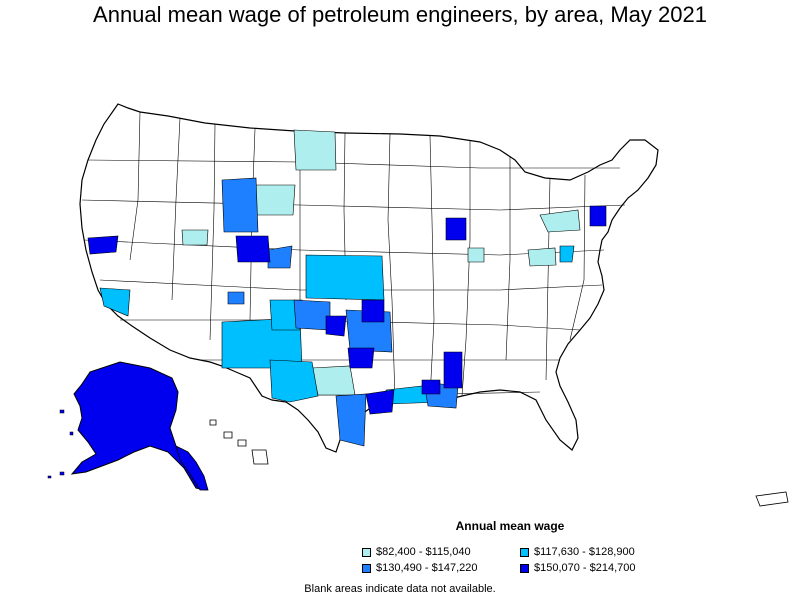 This screenshot has width=800, height=605. What do you see at coordinates (585, 568) in the screenshot?
I see `legend-label-4: $150,070 - $214,700` at bounding box center [585, 568].